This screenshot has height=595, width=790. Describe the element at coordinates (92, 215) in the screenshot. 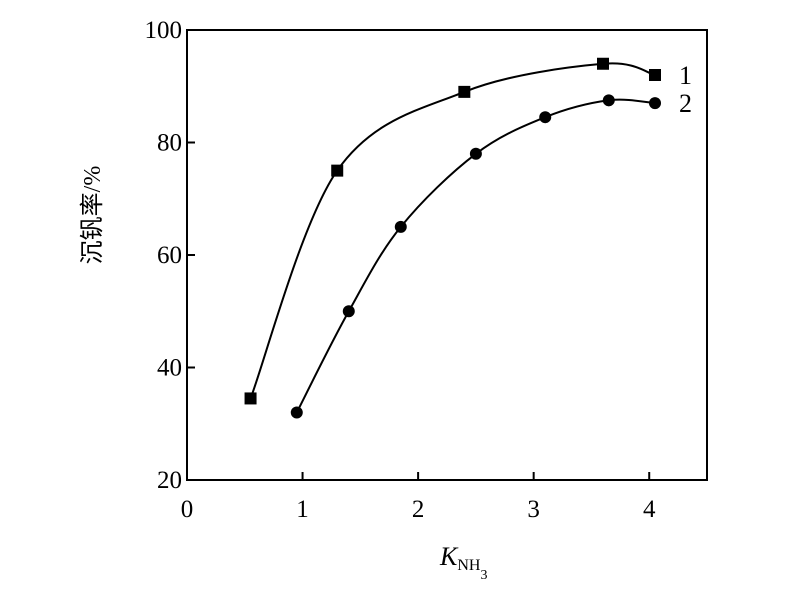

I see `y-axis-label: 沉钒率/%` at that location.